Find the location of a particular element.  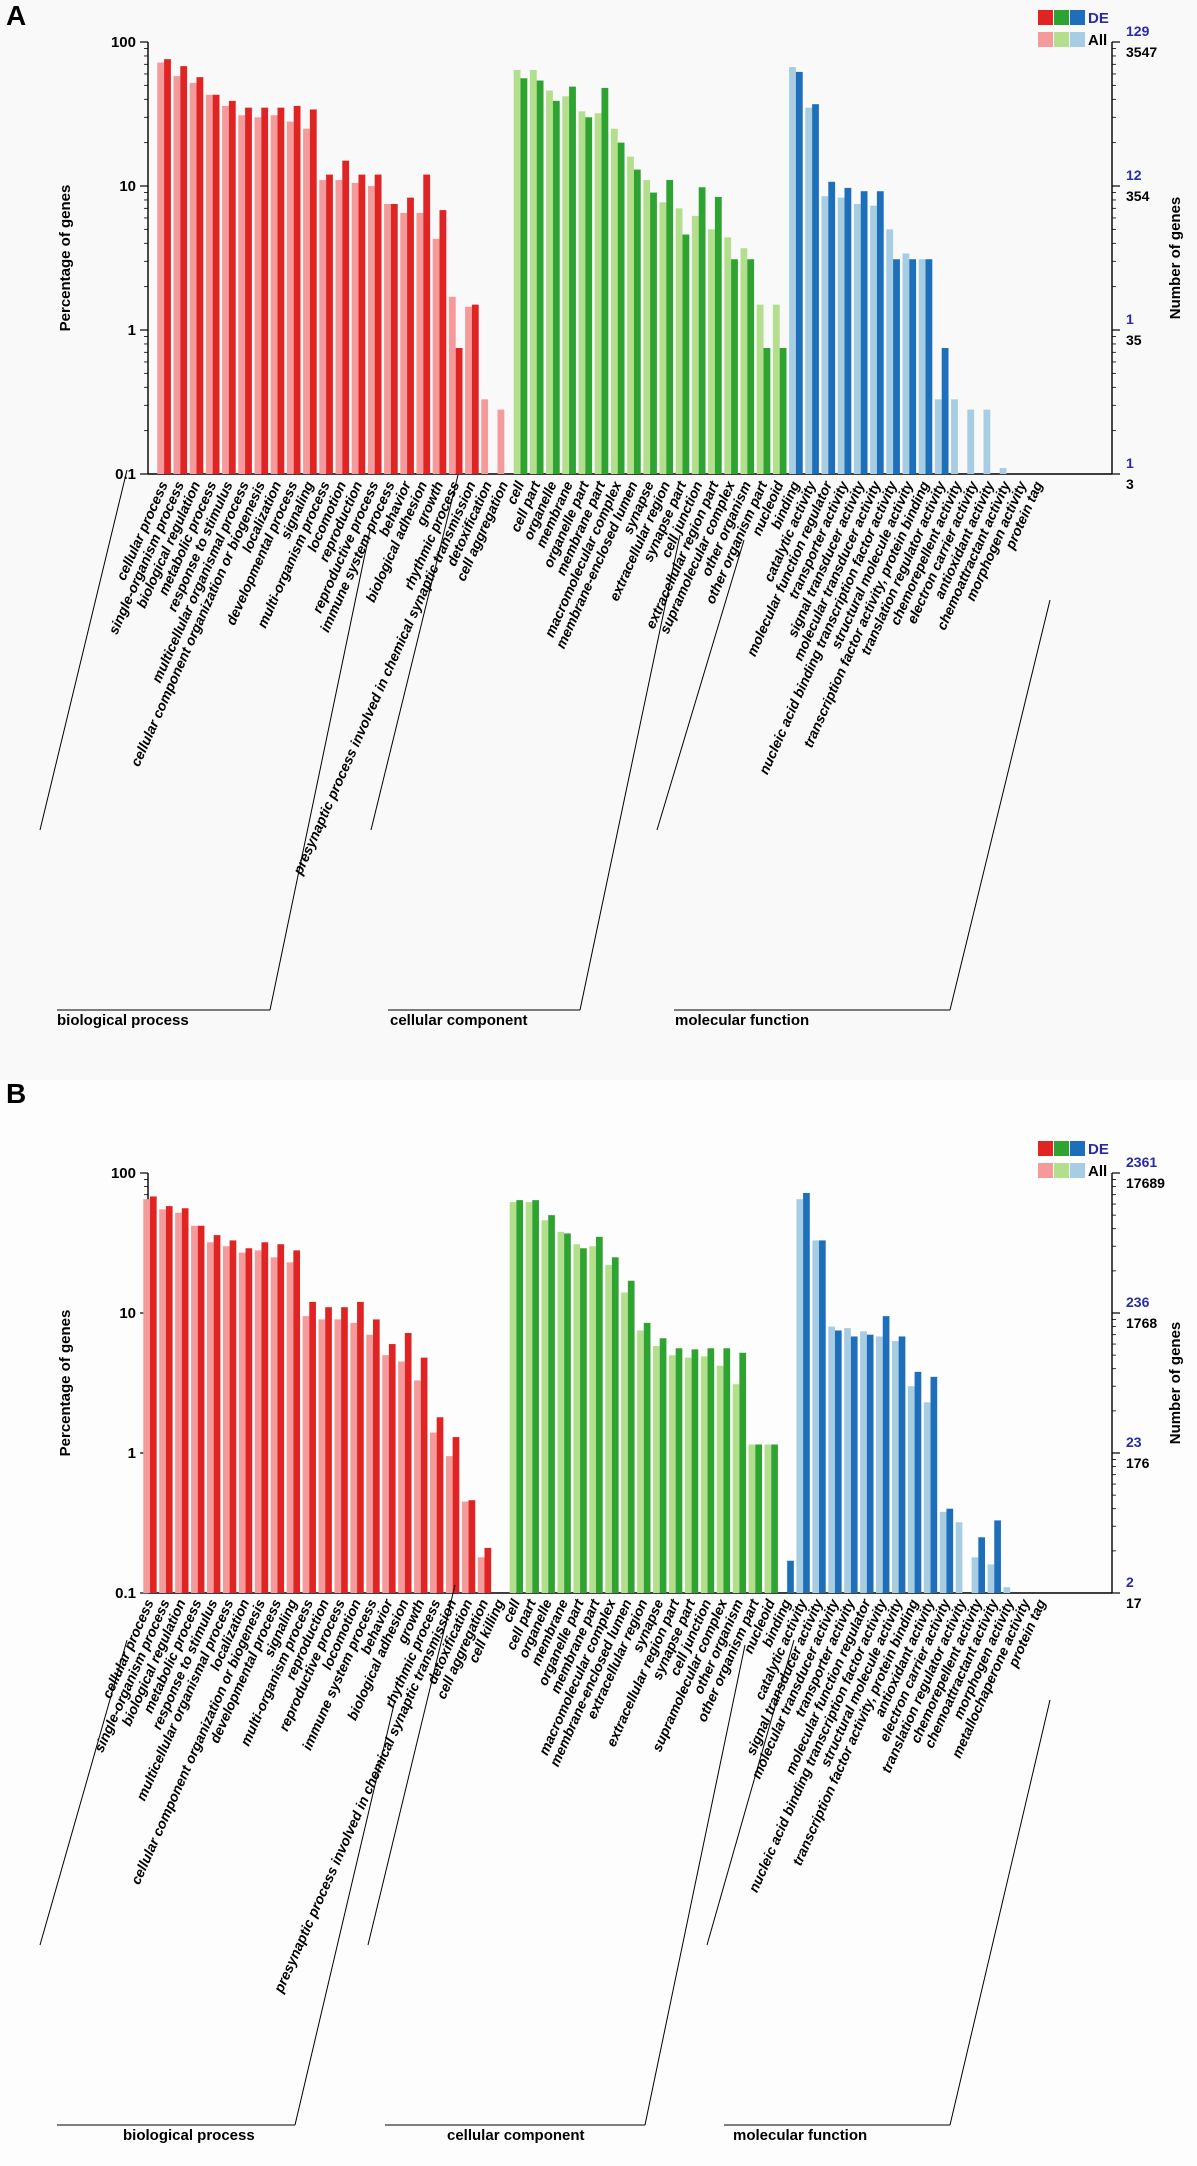

right-tick-label-de: 2 is located at coordinates (1130, 1582).